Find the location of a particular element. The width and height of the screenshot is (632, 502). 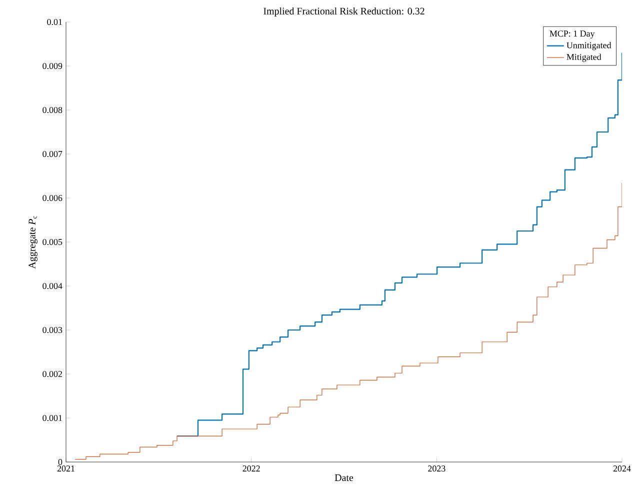

y-tick-label: 0.003 is located at coordinates (52, 330).